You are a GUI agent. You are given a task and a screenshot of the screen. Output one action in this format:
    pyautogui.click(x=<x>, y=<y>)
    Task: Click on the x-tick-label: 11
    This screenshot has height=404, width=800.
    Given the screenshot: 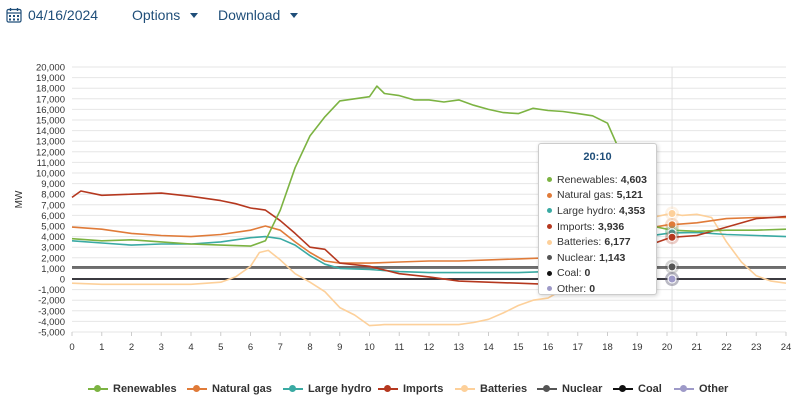 What is the action you would take?
    pyautogui.click(x=399, y=347)
    